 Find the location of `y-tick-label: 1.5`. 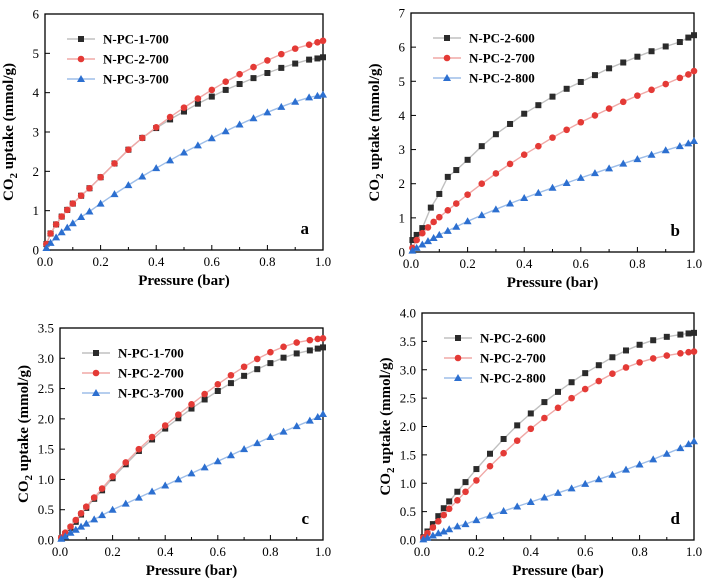

y-tick-label: 1.5 is located at coordinates (408, 454).